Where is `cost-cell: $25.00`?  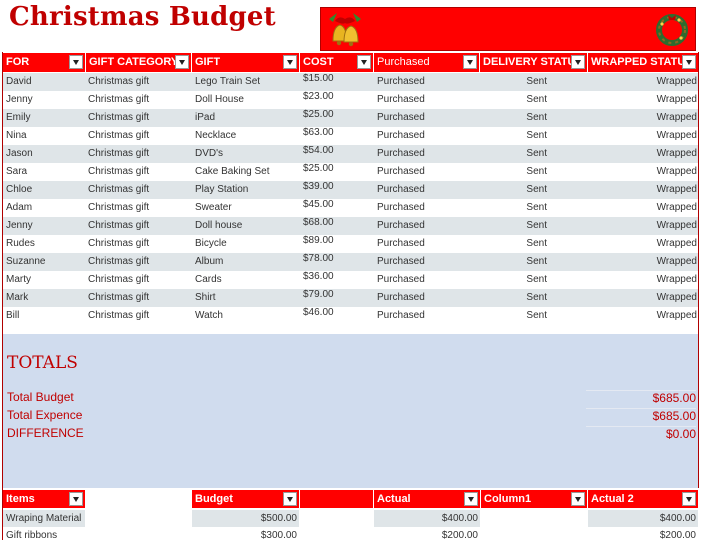 cost-cell: $25.00 is located at coordinates (318, 168).